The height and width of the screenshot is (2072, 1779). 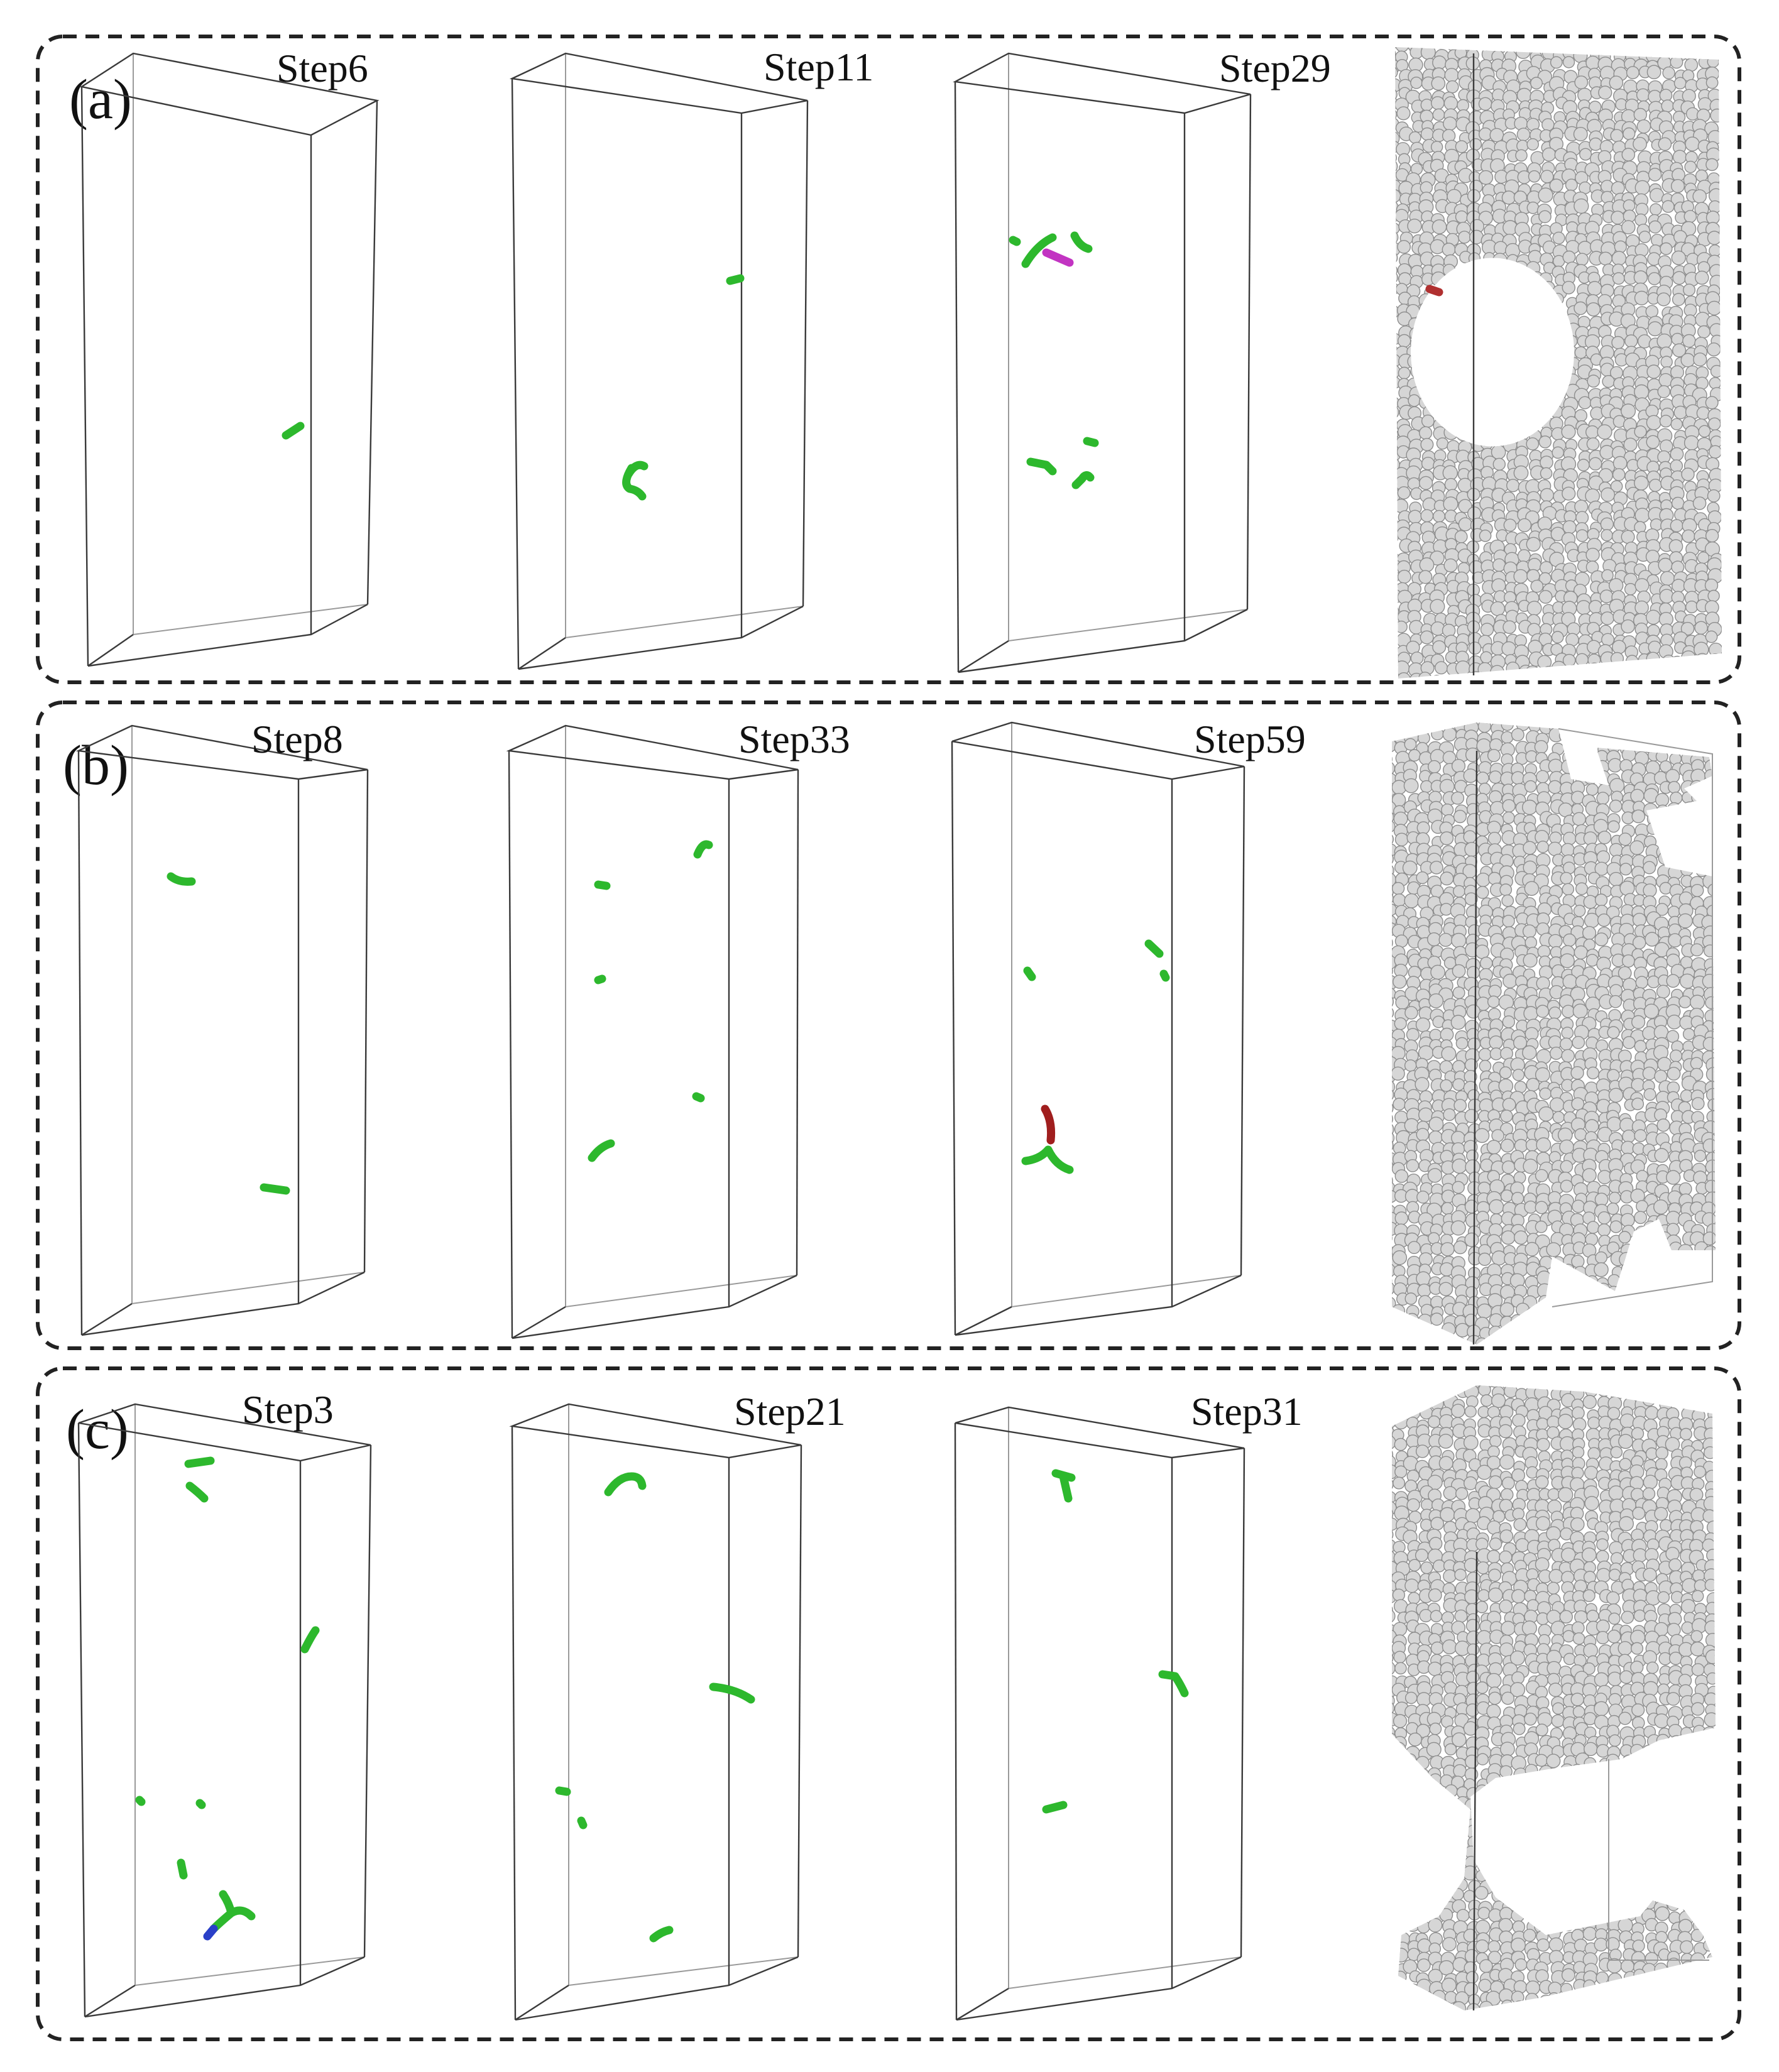 What do you see at coordinates (1250, 739) in the screenshot?
I see `panel-b-step3-label: Step59` at bounding box center [1250, 739].